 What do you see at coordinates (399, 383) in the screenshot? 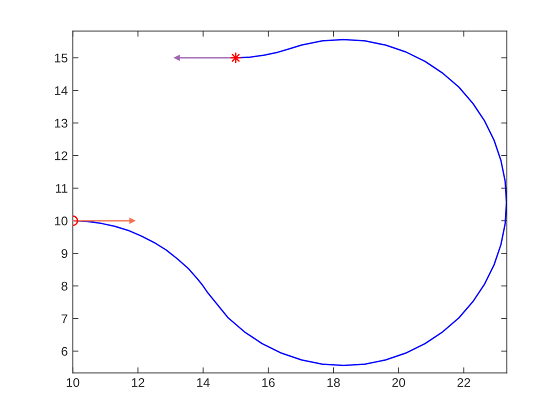
I see `x-tick-label: 20` at bounding box center [399, 383].